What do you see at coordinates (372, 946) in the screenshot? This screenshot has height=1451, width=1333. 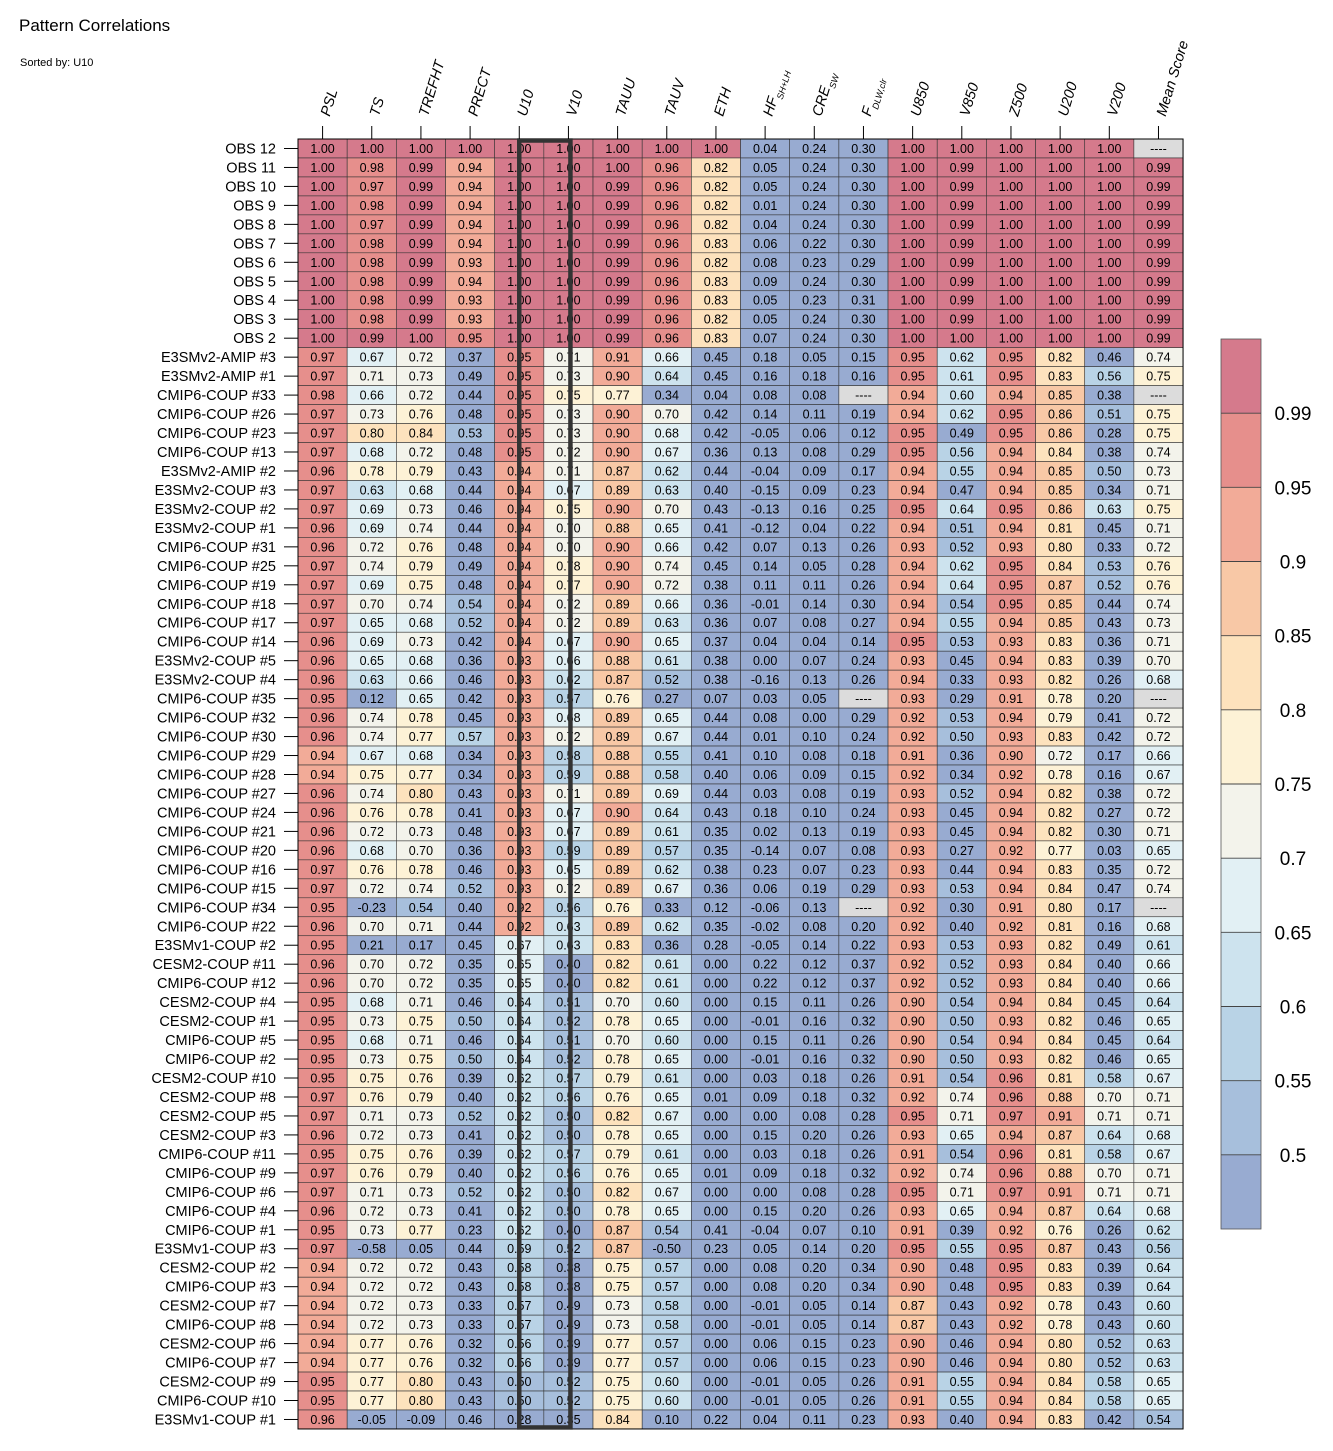 I see `cell-value-label: 0.21` at bounding box center [372, 946].